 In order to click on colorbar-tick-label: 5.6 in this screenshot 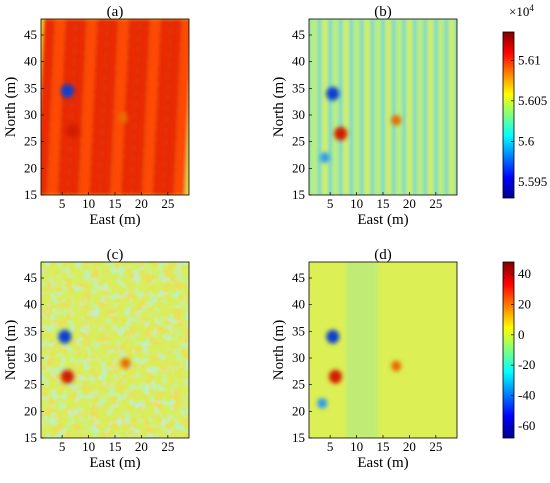, I will do `click(526, 140)`.